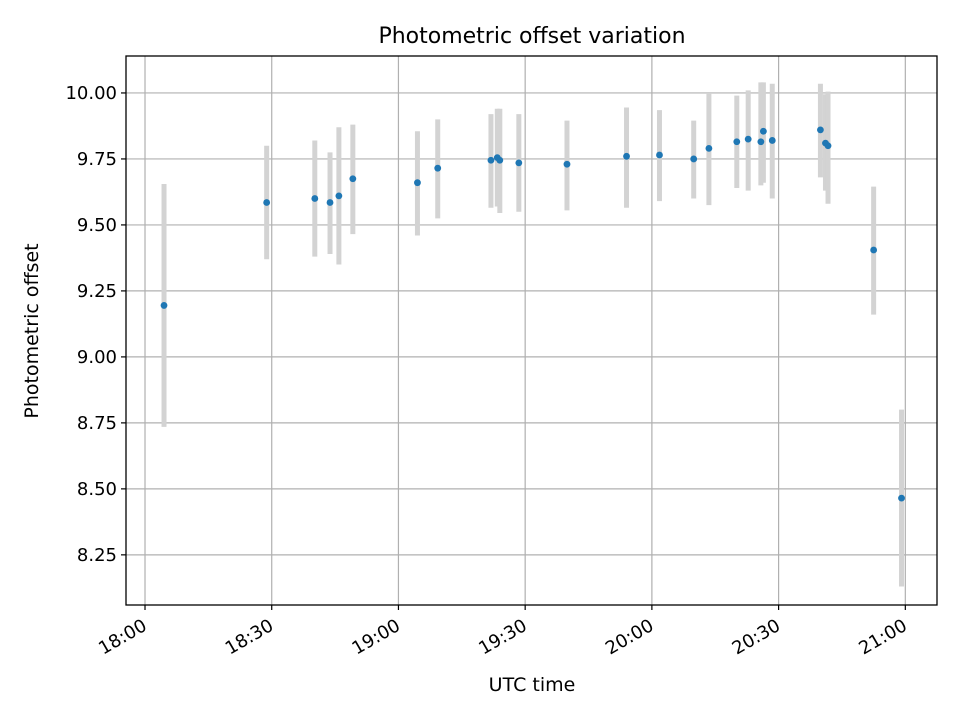  Describe the element at coordinates (97, 423) in the screenshot. I see `y-tick-label: 8.75` at that location.